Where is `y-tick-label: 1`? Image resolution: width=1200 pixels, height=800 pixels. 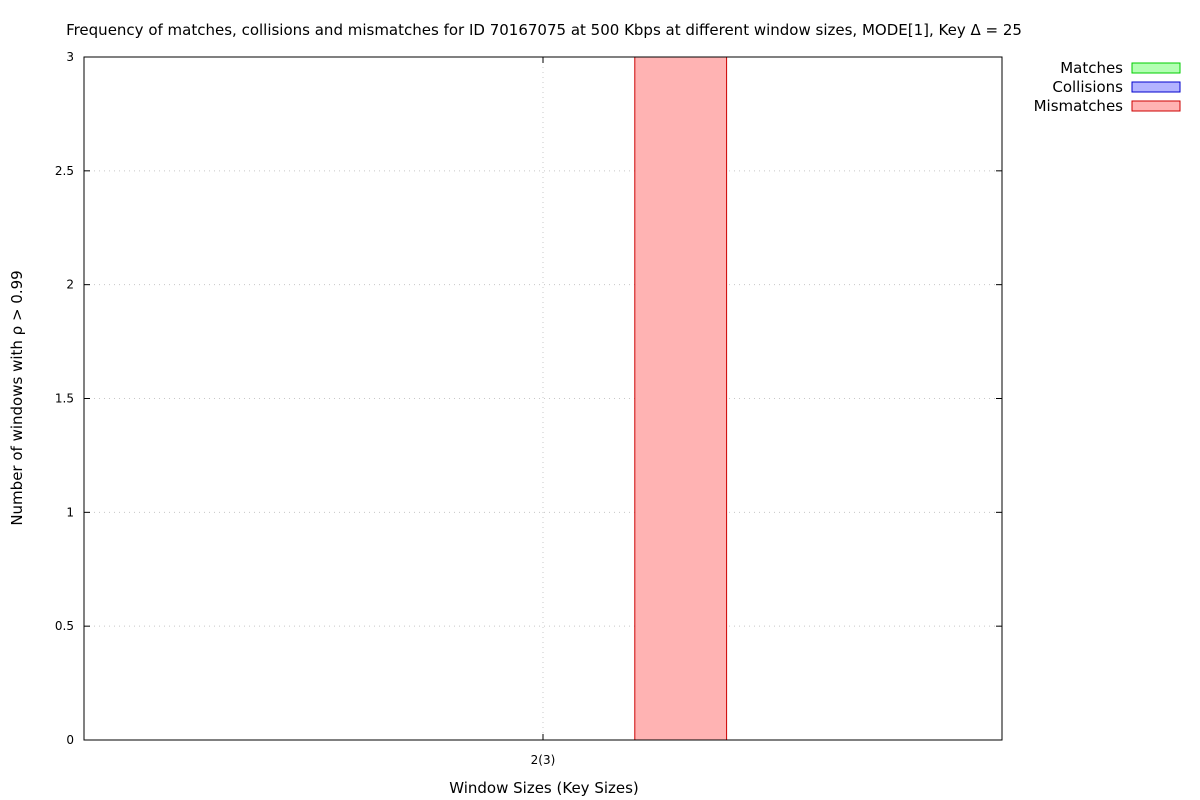 y-tick-label: 1 is located at coordinates (70, 512).